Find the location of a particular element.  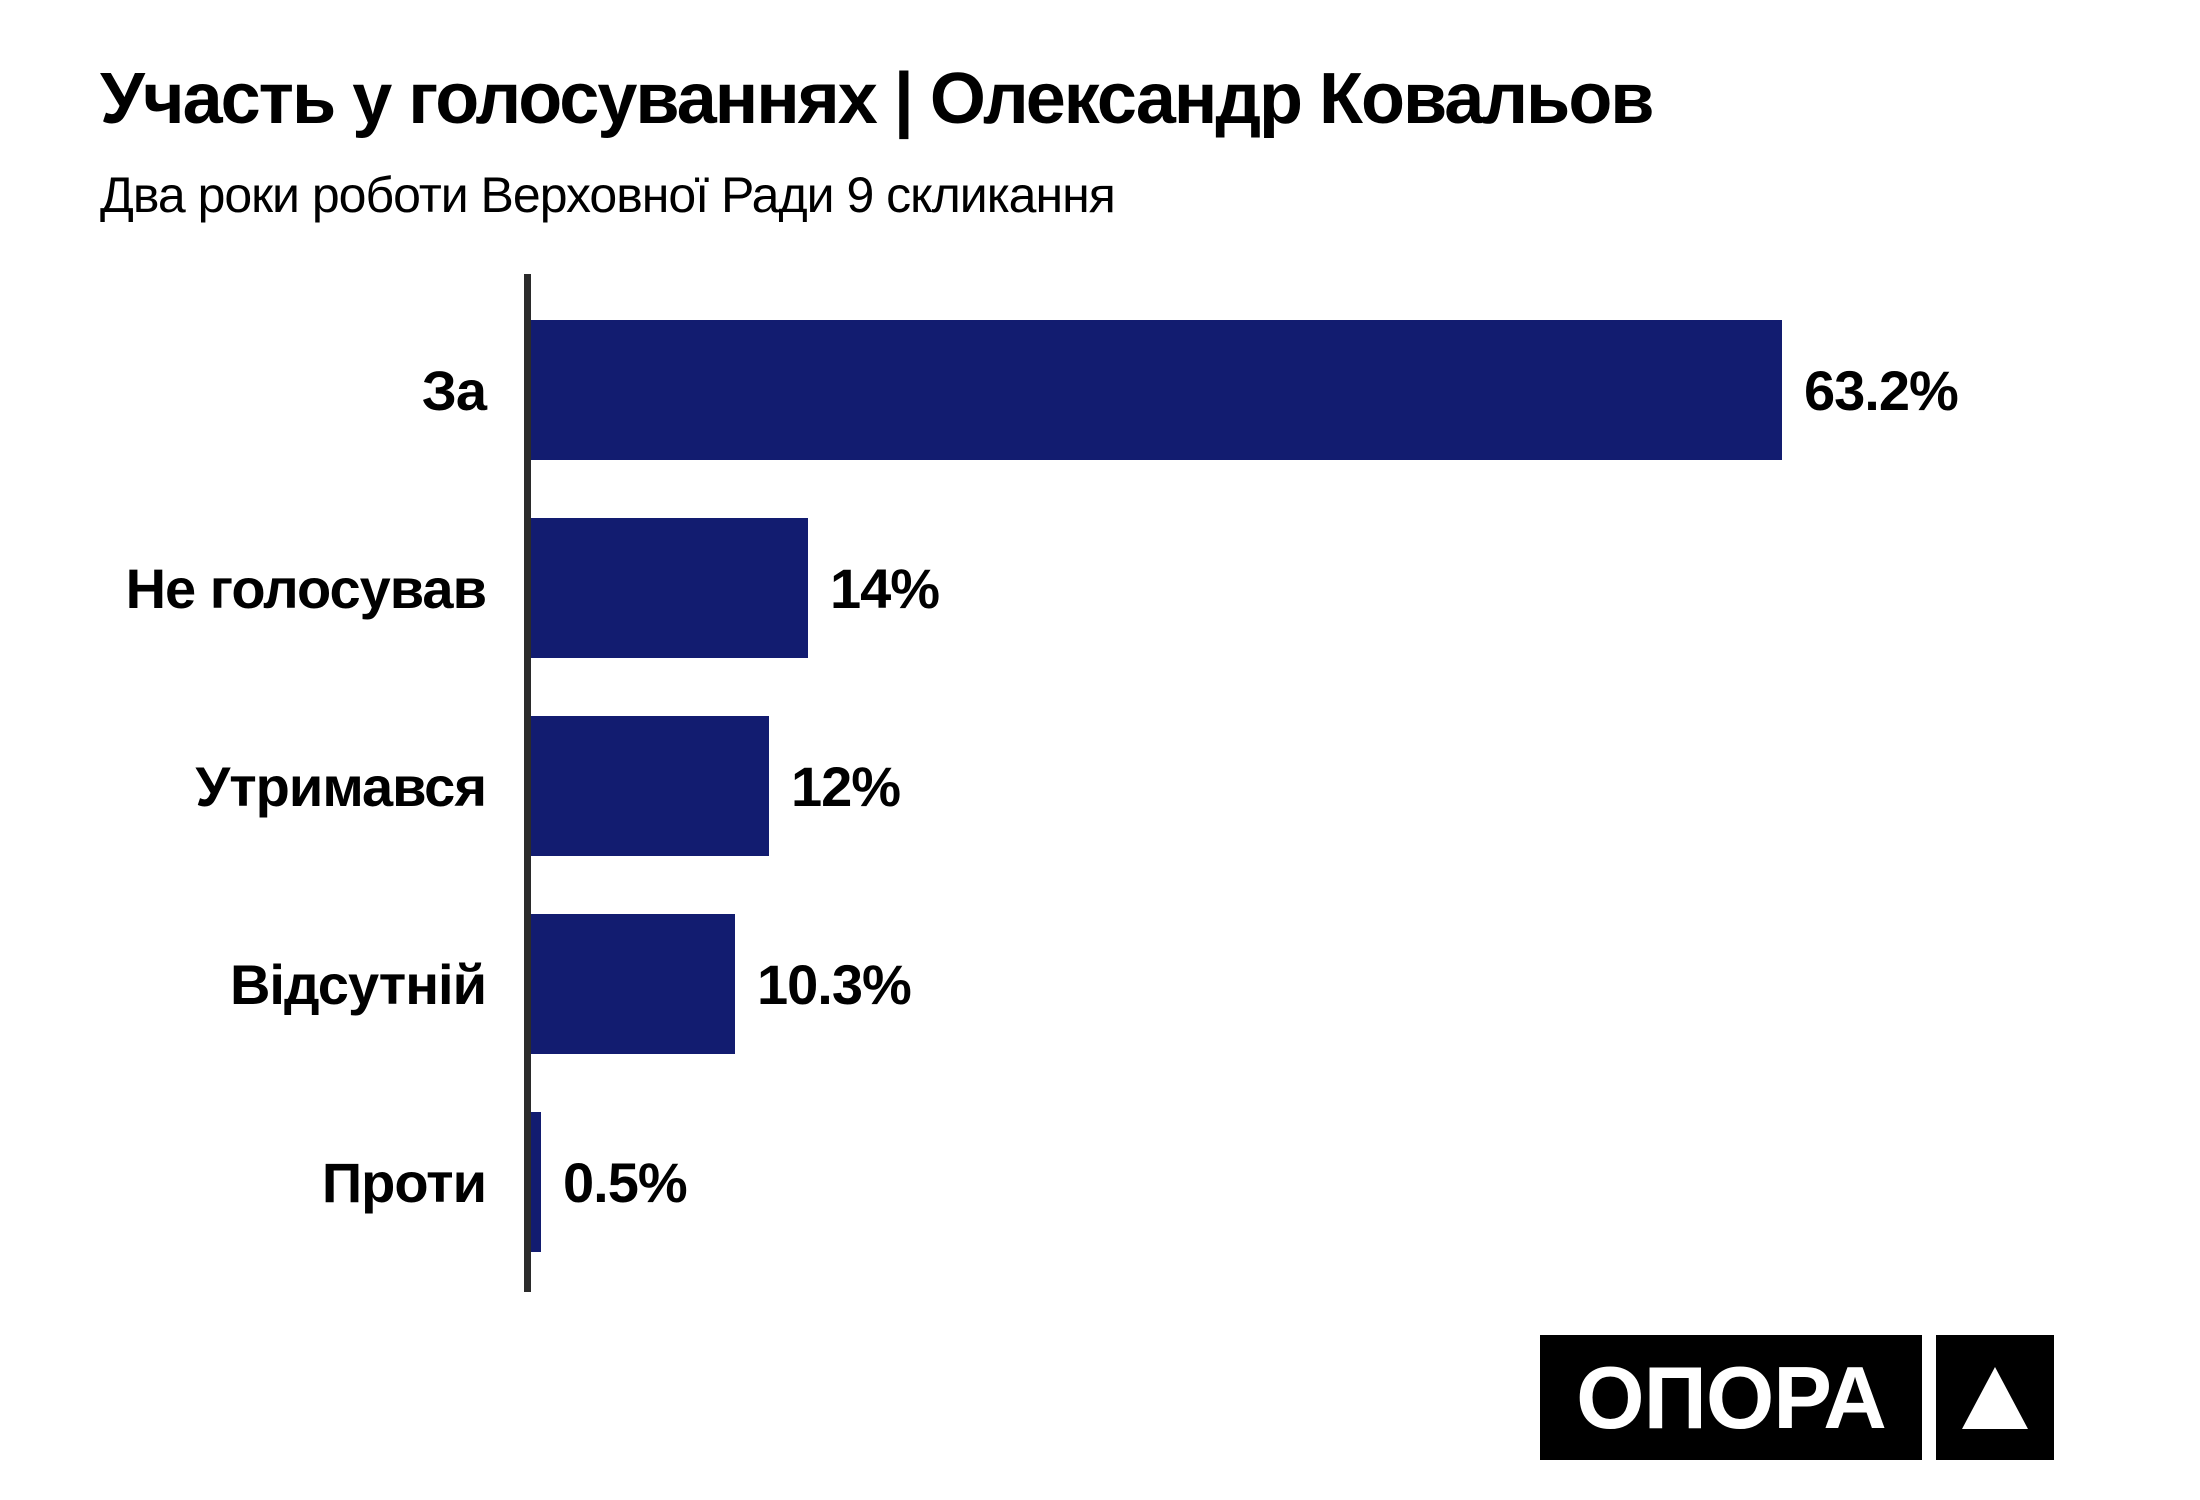

category-label: Відсутній is located at coordinates (358, 984).